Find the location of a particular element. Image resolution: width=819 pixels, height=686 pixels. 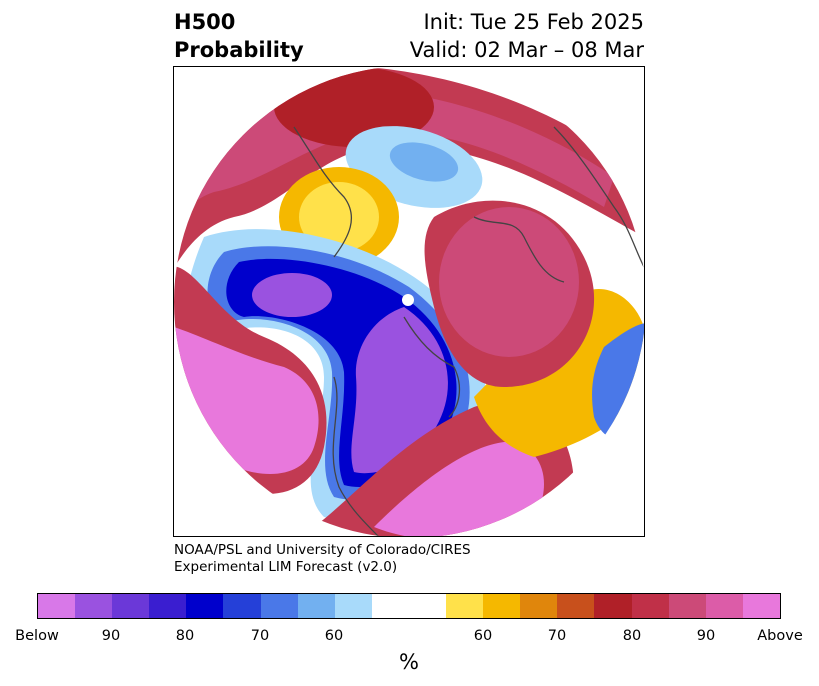

pole-marker is located at coordinates (408, 300).